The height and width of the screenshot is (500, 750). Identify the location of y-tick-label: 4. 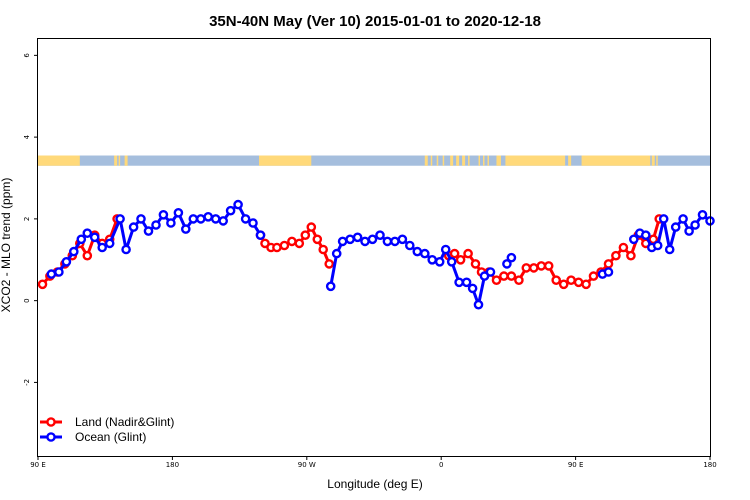
(27, 136).